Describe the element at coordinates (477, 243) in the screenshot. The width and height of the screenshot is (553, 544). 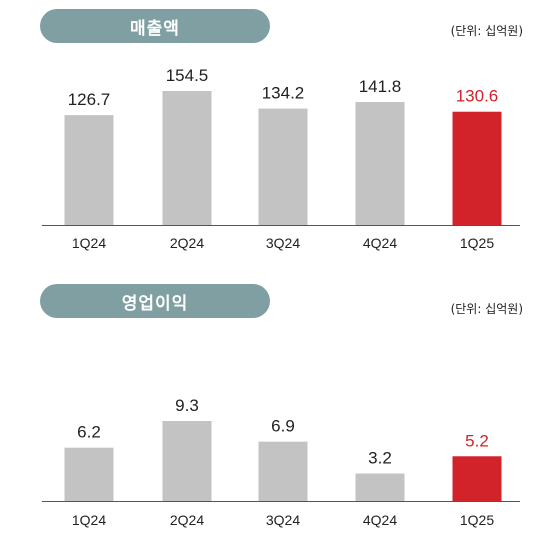
I see `revenue-tick-label-1q25: 1Q25` at that location.